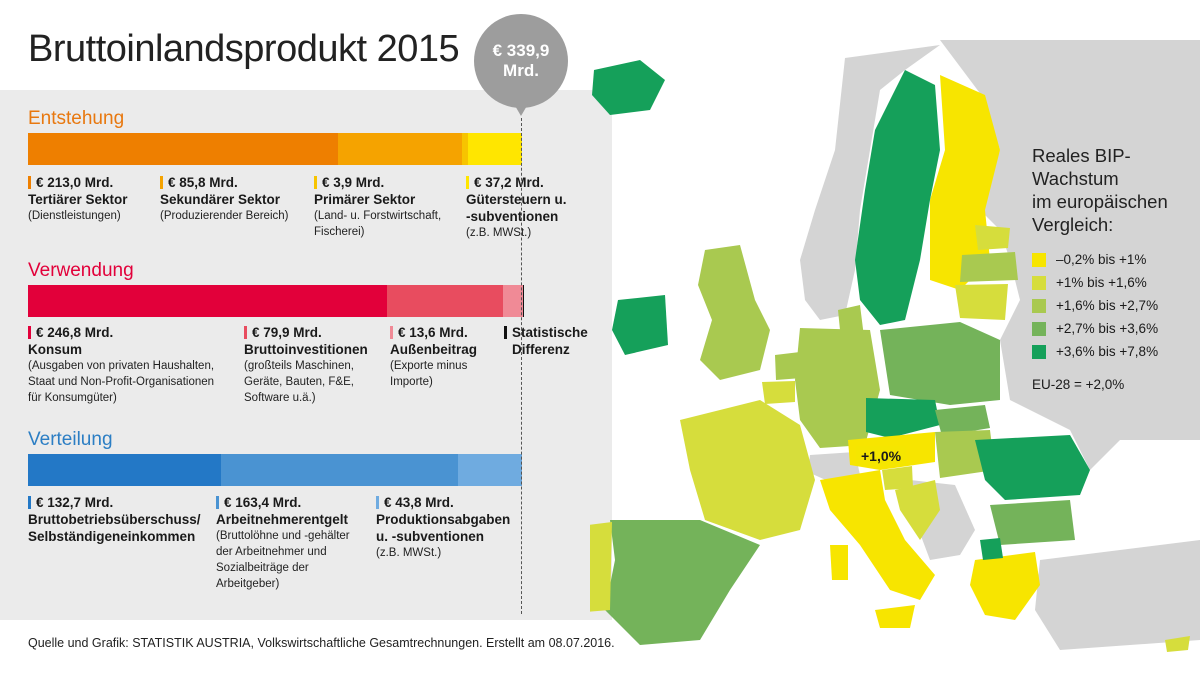 The height and width of the screenshot is (679, 1200). Describe the element at coordinates (734, 312) in the screenshot. I see `map-uk` at that location.